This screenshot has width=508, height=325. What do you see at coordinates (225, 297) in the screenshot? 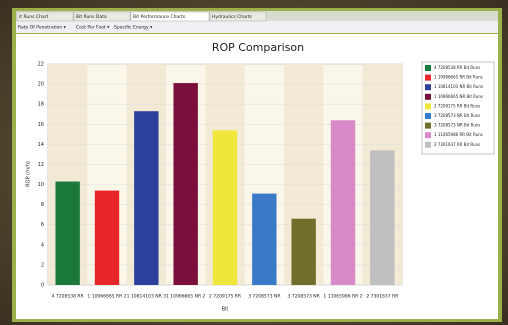
I see `x-tick-label: 2 7209175 RR` at bounding box center [225, 297].